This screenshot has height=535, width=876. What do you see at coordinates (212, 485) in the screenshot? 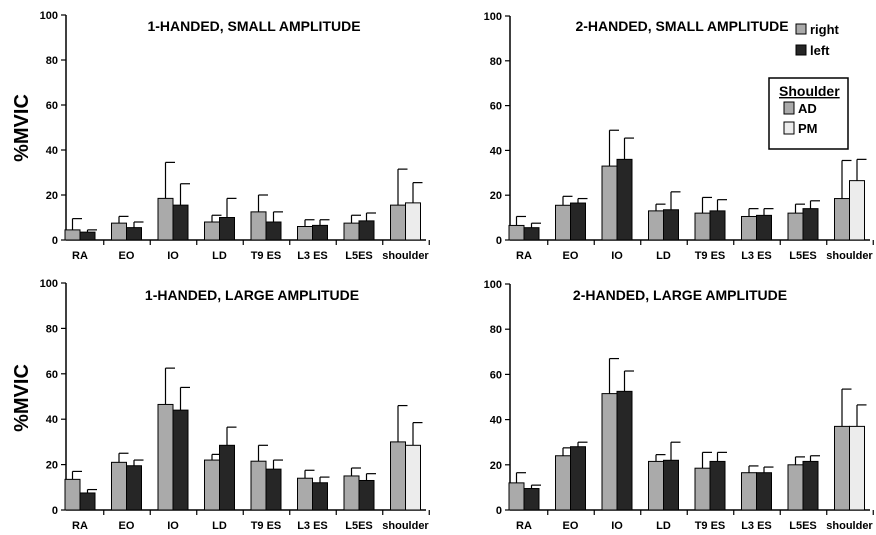
I see `bar-right-ld` at bounding box center [212, 485].